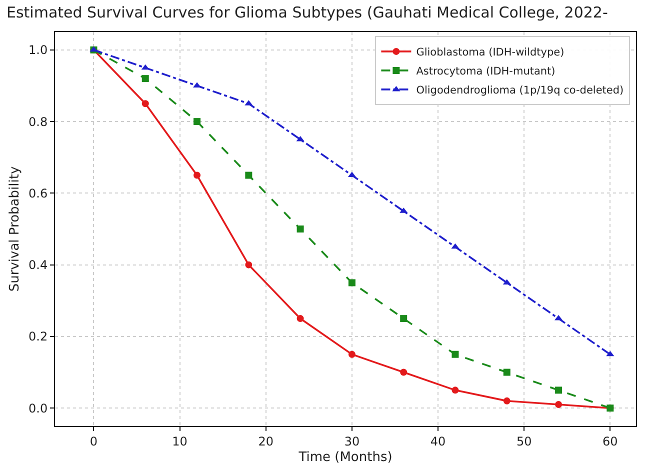  What do you see at coordinates (14, 229) in the screenshot?
I see `y-axis-title: Survival Probability` at bounding box center [14, 229].